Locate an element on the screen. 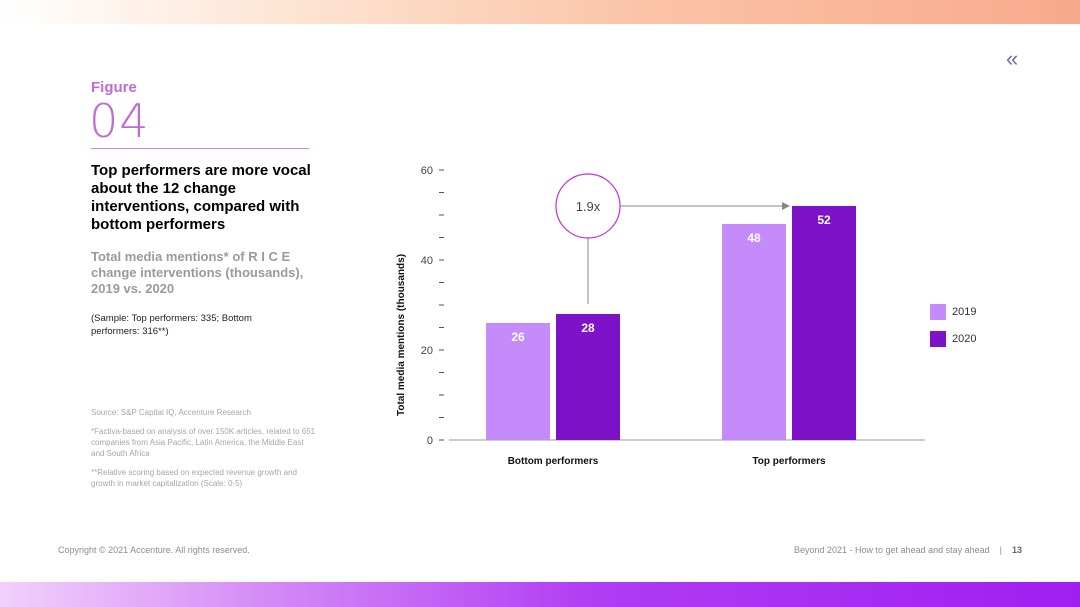  figure-divider is located at coordinates (200, 148).